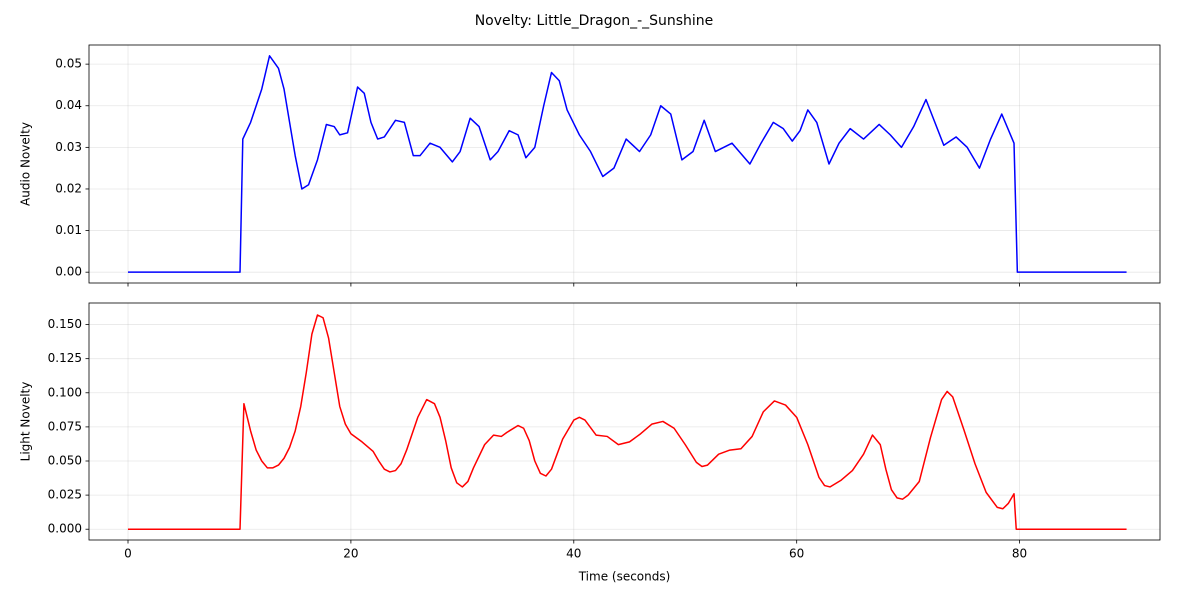 Image resolution: width=1189 pixels, height=593 pixels. What do you see at coordinates (26, 164) in the screenshot?
I see `y-axis-label: Audio Novelty` at bounding box center [26, 164].